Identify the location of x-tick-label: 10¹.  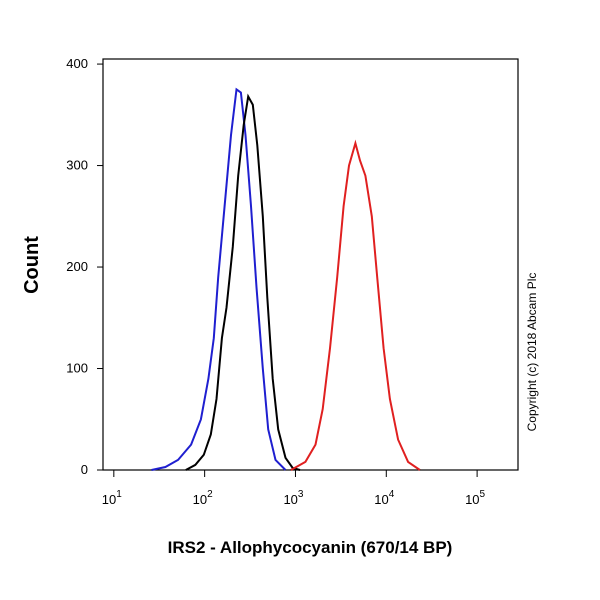
(112, 498).